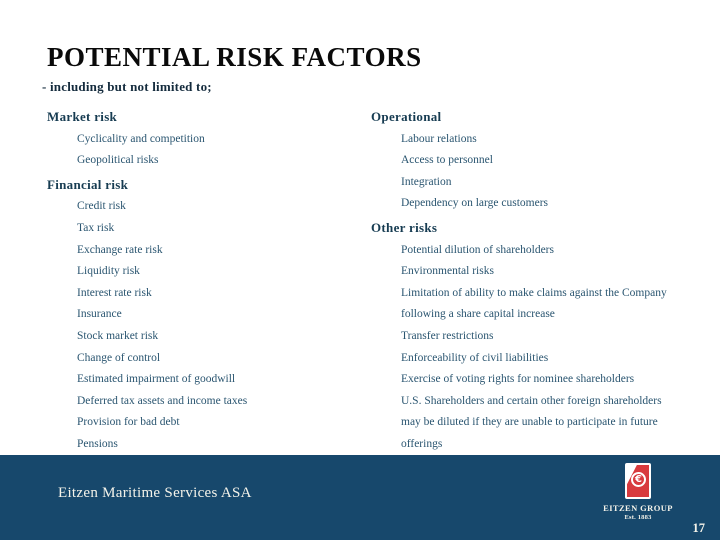 Image resolution: width=720 pixels, height=540 pixels. Describe the element at coordinates (638, 517) in the screenshot. I see `logo-established-text: Est. 1883` at that location.